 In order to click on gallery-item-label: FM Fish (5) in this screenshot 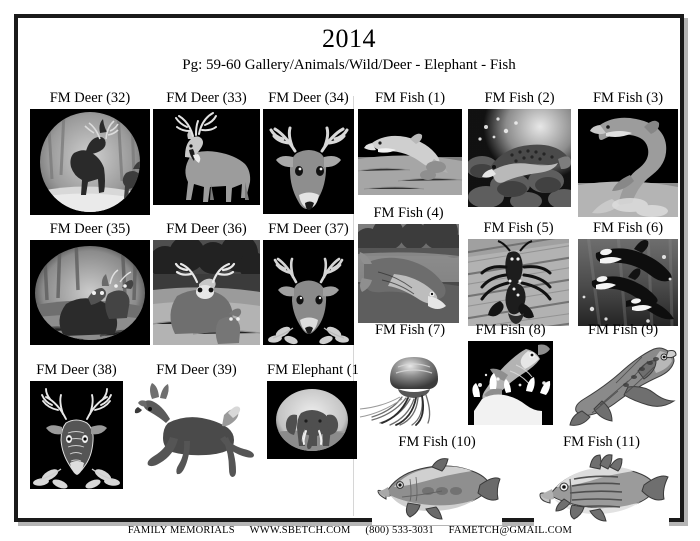, I will do `click(518, 228)`.